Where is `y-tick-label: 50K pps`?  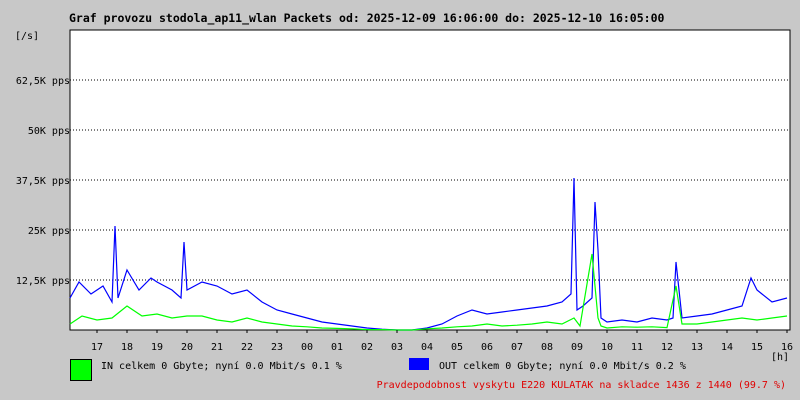
y-tick-label: 50K pps is located at coordinates (49, 131).